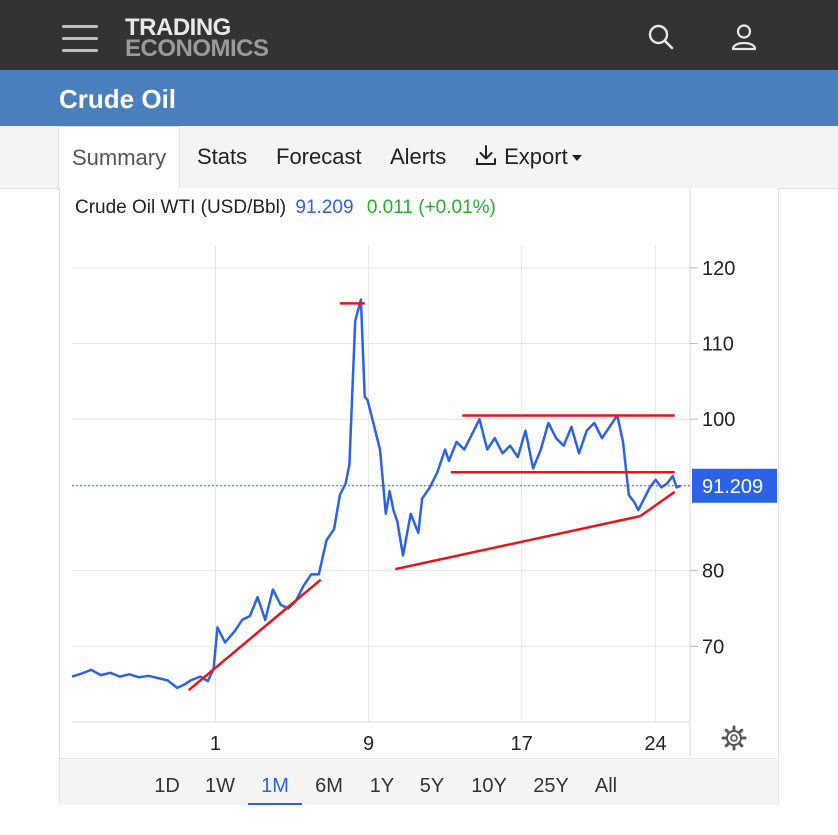 The height and width of the screenshot is (835, 838). I want to click on x-tick-label: 24, so click(655, 744).